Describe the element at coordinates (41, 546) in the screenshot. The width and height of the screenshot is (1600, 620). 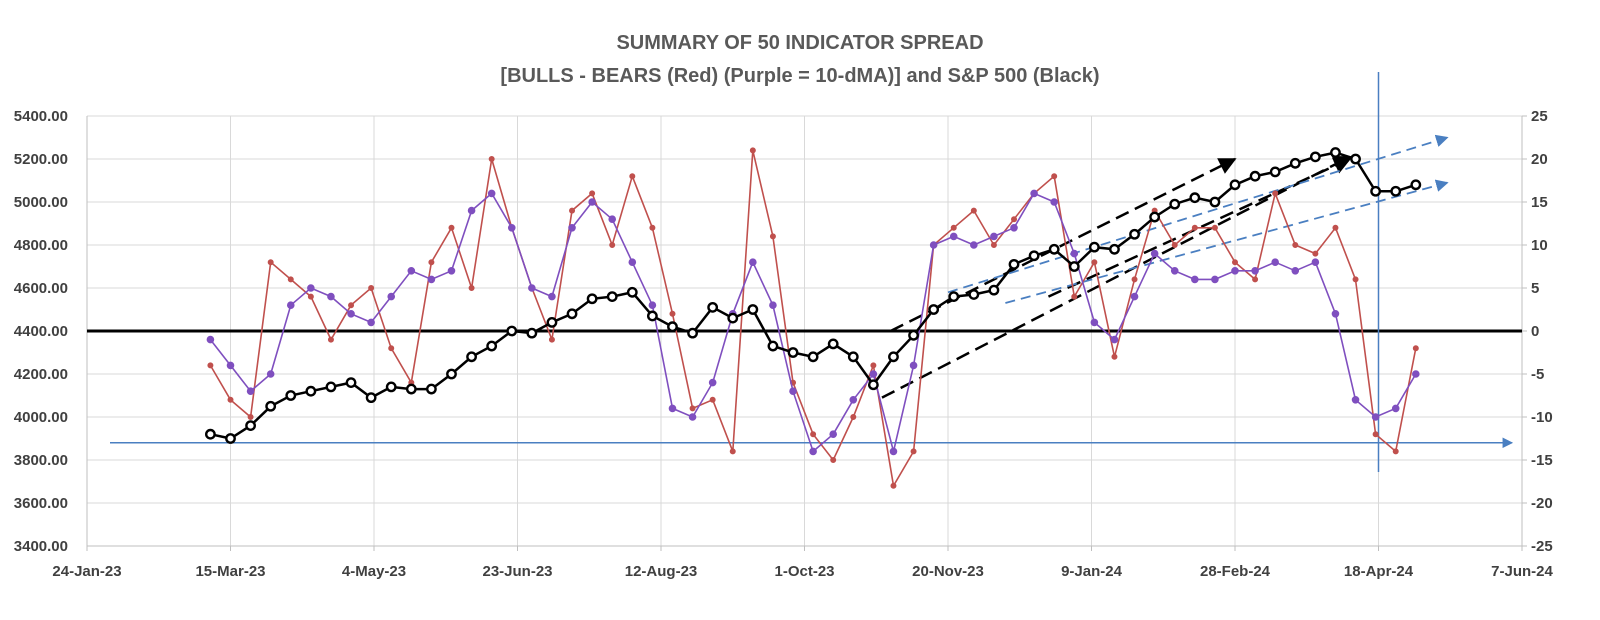
I see `left-axis-tick-label: 3400.00` at that location.